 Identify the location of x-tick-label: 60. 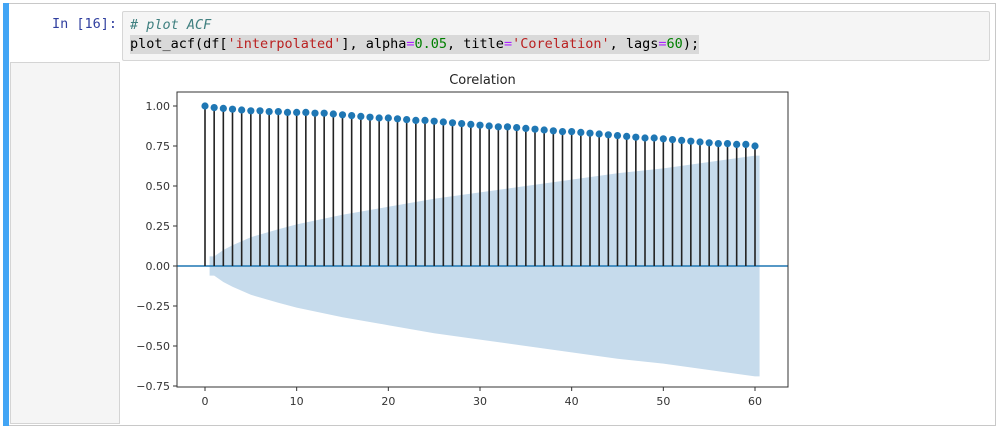
(755, 401).